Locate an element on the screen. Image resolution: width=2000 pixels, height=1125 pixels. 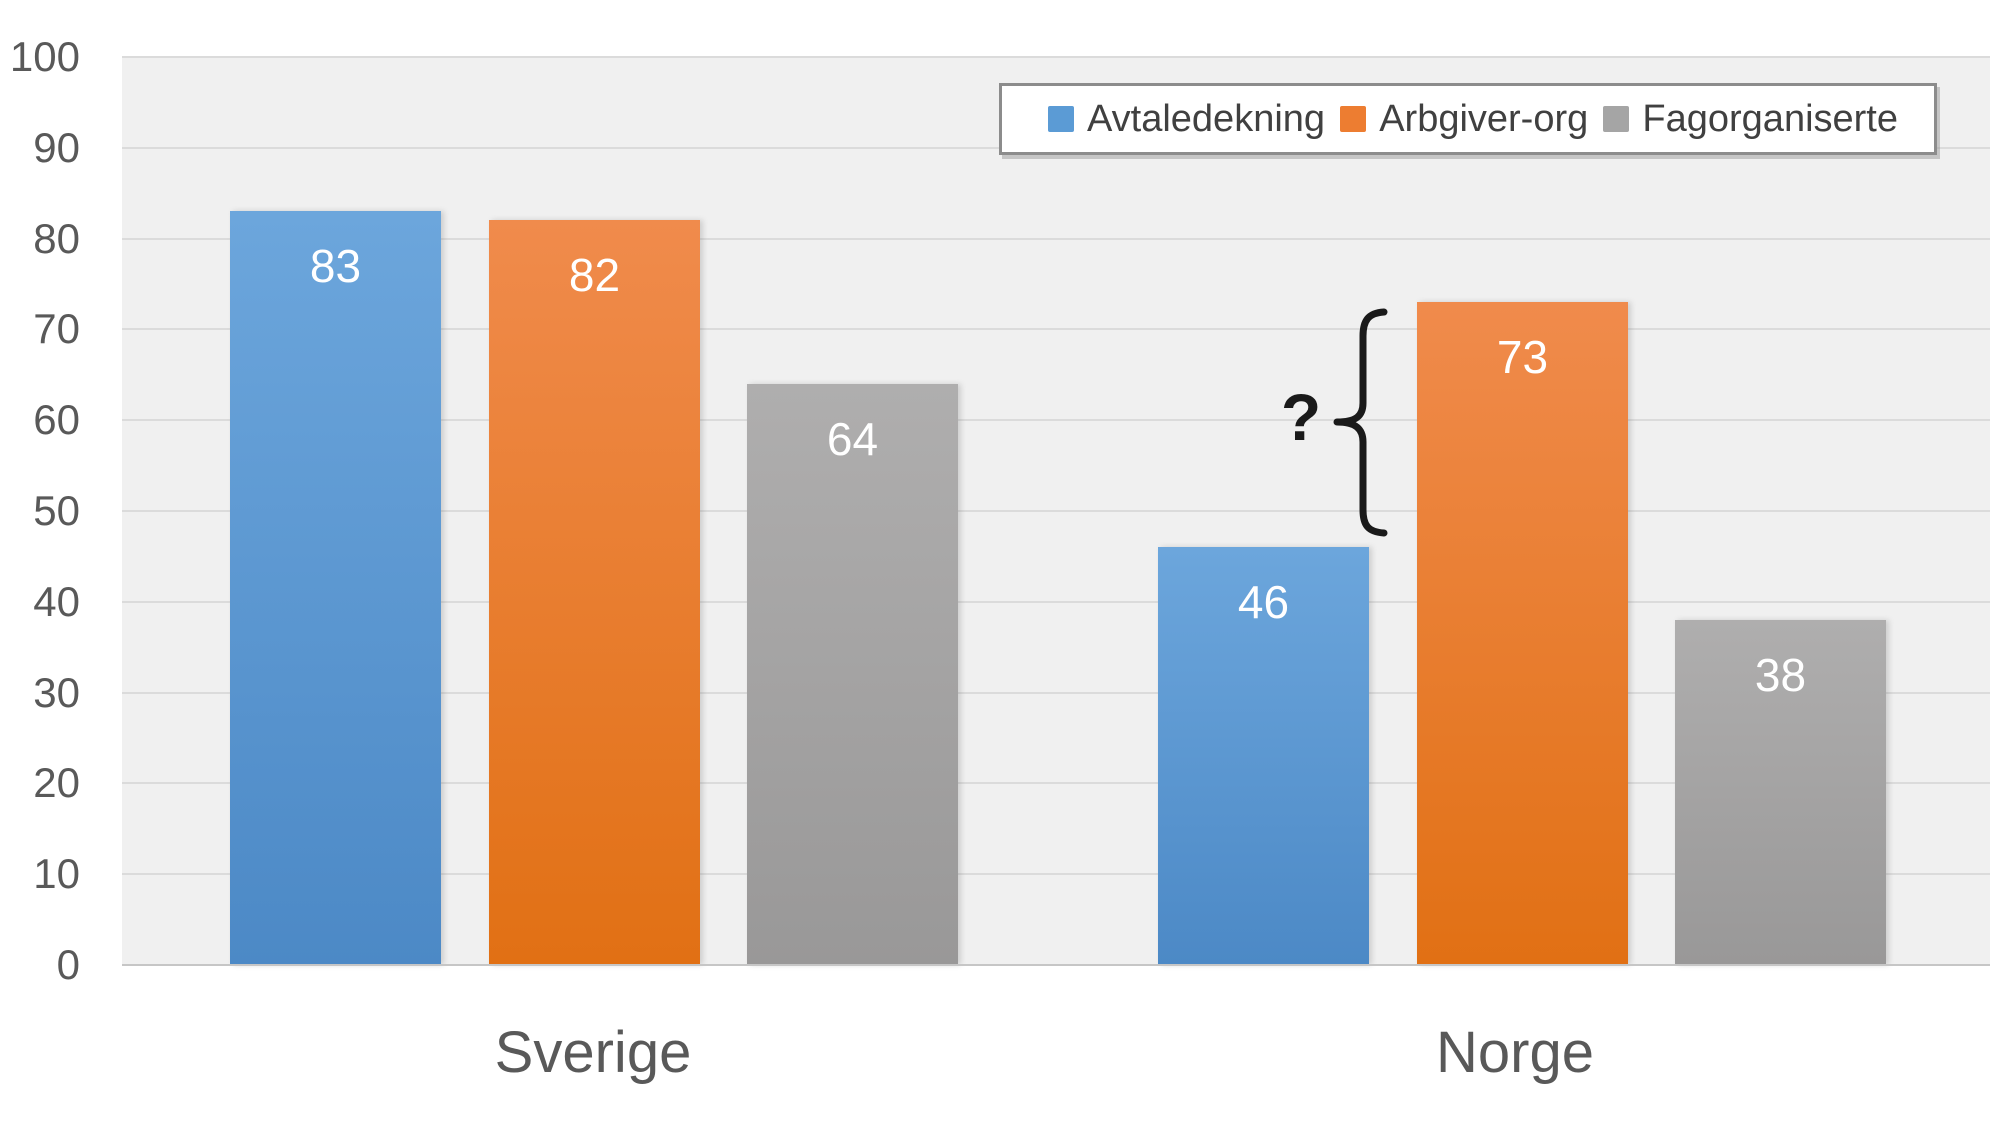
legend-label: Avtaledekning is located at coordinates (1206, 119).